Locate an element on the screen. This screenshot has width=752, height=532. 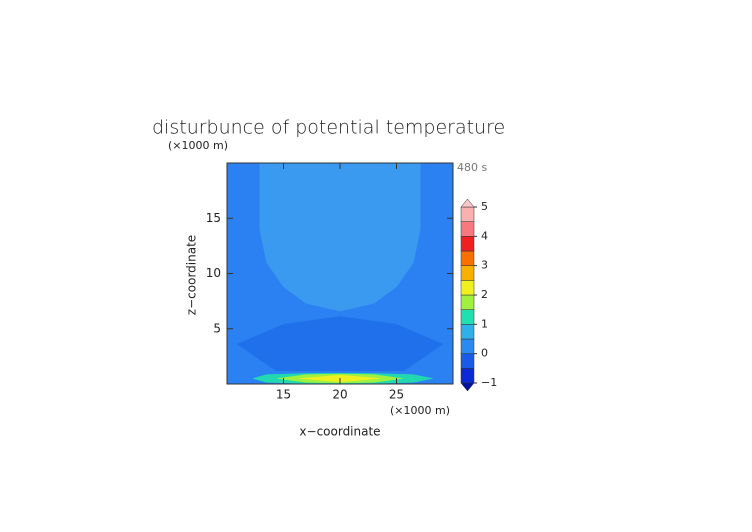
colorbar-tick-label: 1 is located at coordinates (484, 323).